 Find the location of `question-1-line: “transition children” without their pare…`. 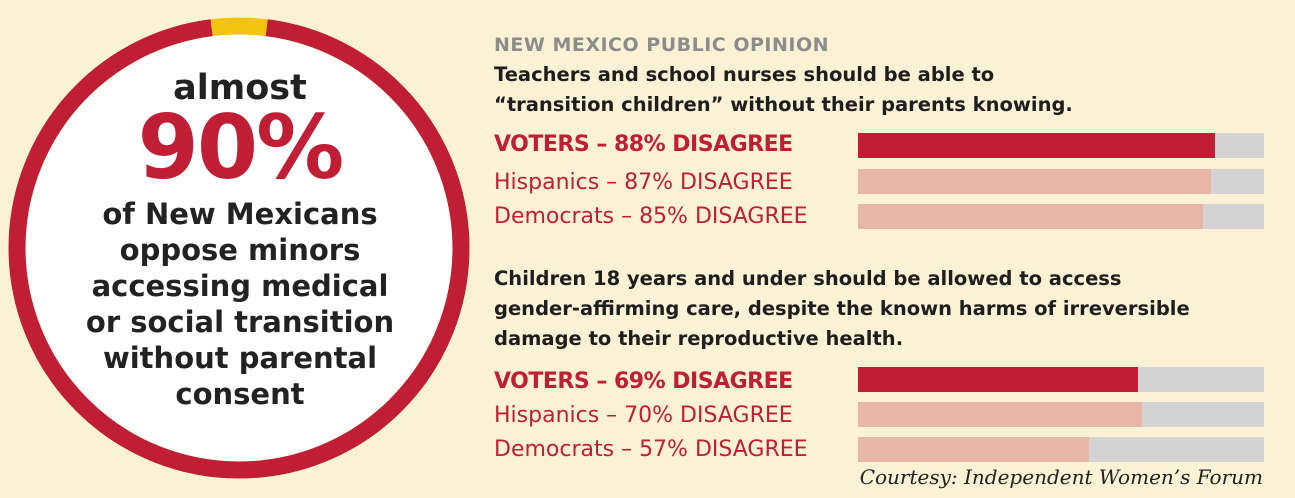

question-1-line: “transition children” without their pare… is located at coordinates (783, 104).